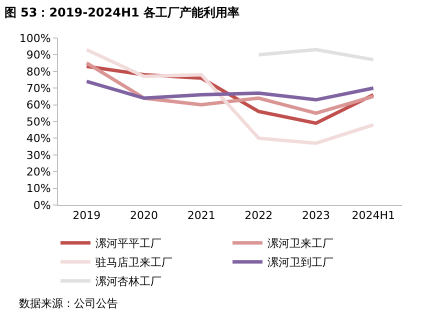 The image size is (432, 320). What do you see at coordinates (144, 215) in the screenshot?
I see `x-tick-label: 2020` at bounding box center [144, 215].